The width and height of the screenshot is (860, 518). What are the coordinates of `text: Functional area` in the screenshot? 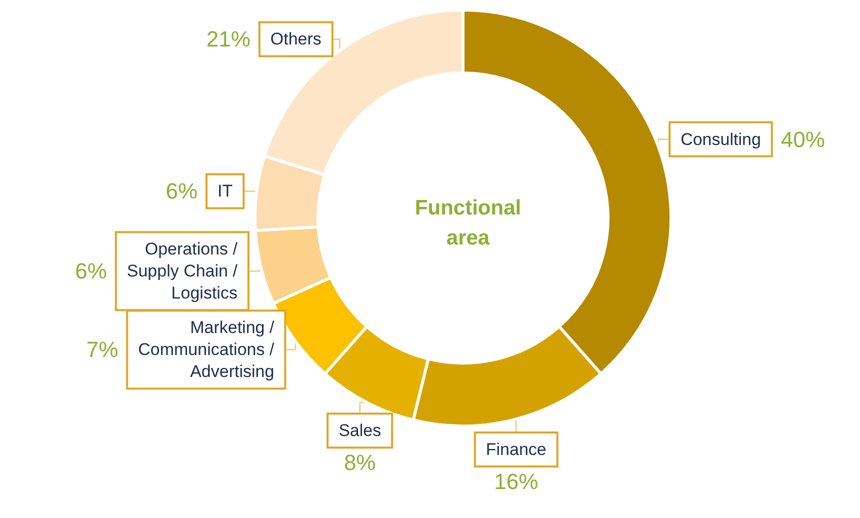 It's located at (468, 223).